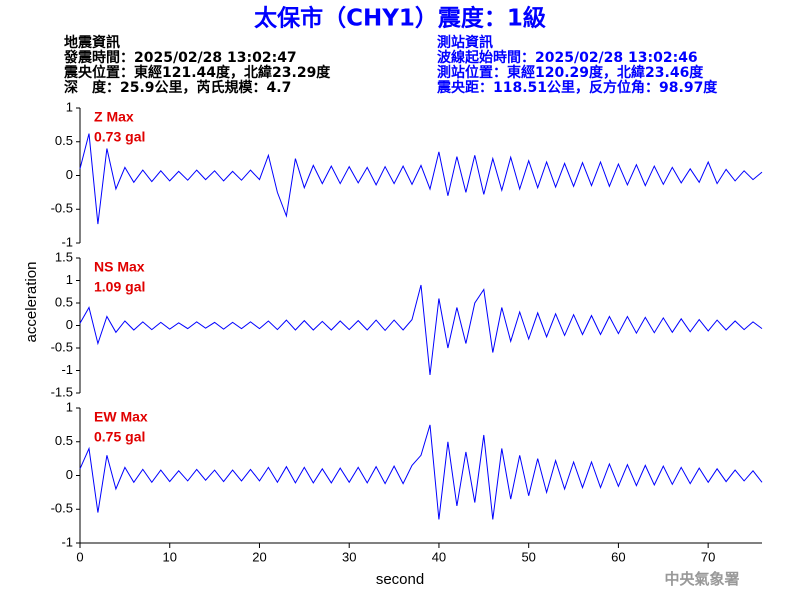 Image resolution: width=800 pixels, height=604 pixels. Describe the element at coordinates (400, 18) in the screenshot. I see `title: 太保市（CHY1）震度：1級` at that location.